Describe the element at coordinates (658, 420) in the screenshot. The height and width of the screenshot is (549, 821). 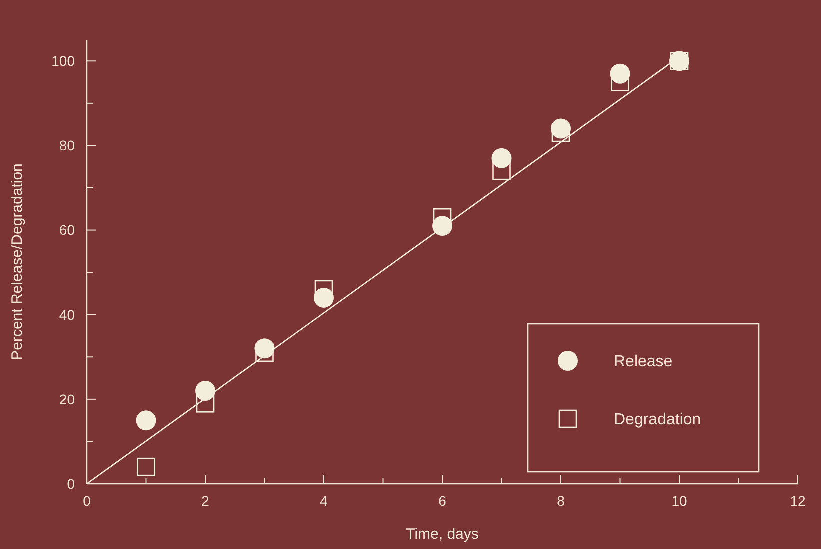
I see `legend-label: Degradation` at that location.